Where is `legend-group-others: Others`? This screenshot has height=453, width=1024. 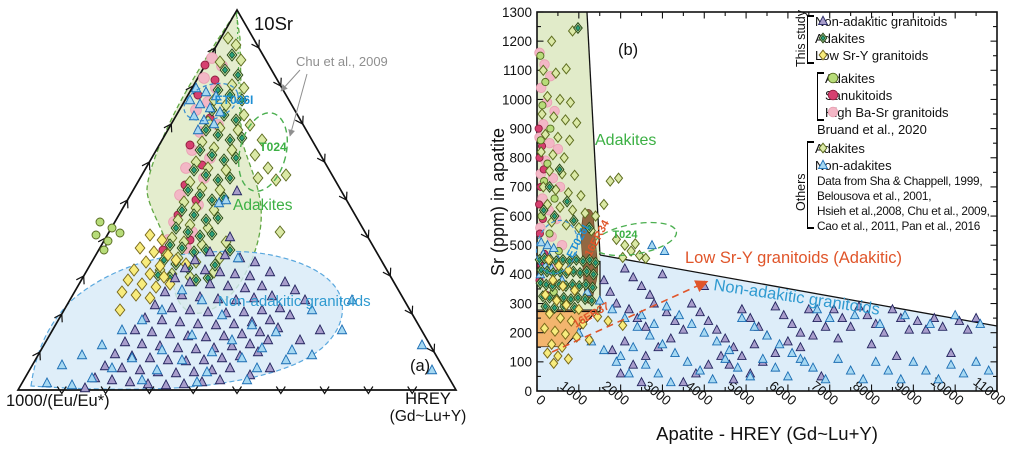 legend-group-others: Others is located at coordinates (801, 192).